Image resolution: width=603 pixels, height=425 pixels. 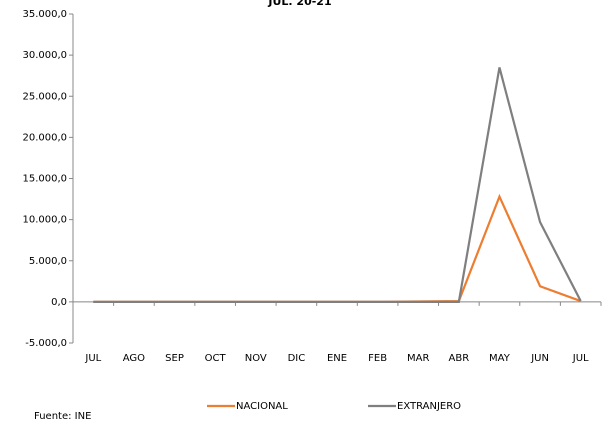 What do you see at coordinates (459, 358) in the screenshot?
I see `x-tick-label: ABR` at bounding box center [459, 358].